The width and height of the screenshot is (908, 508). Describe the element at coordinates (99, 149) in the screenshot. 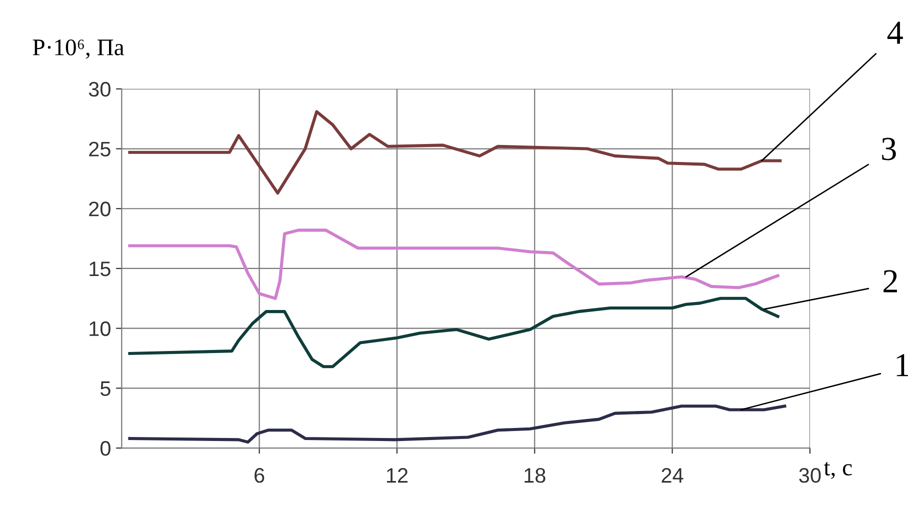

I see `y-tick-label: 25` at that location.